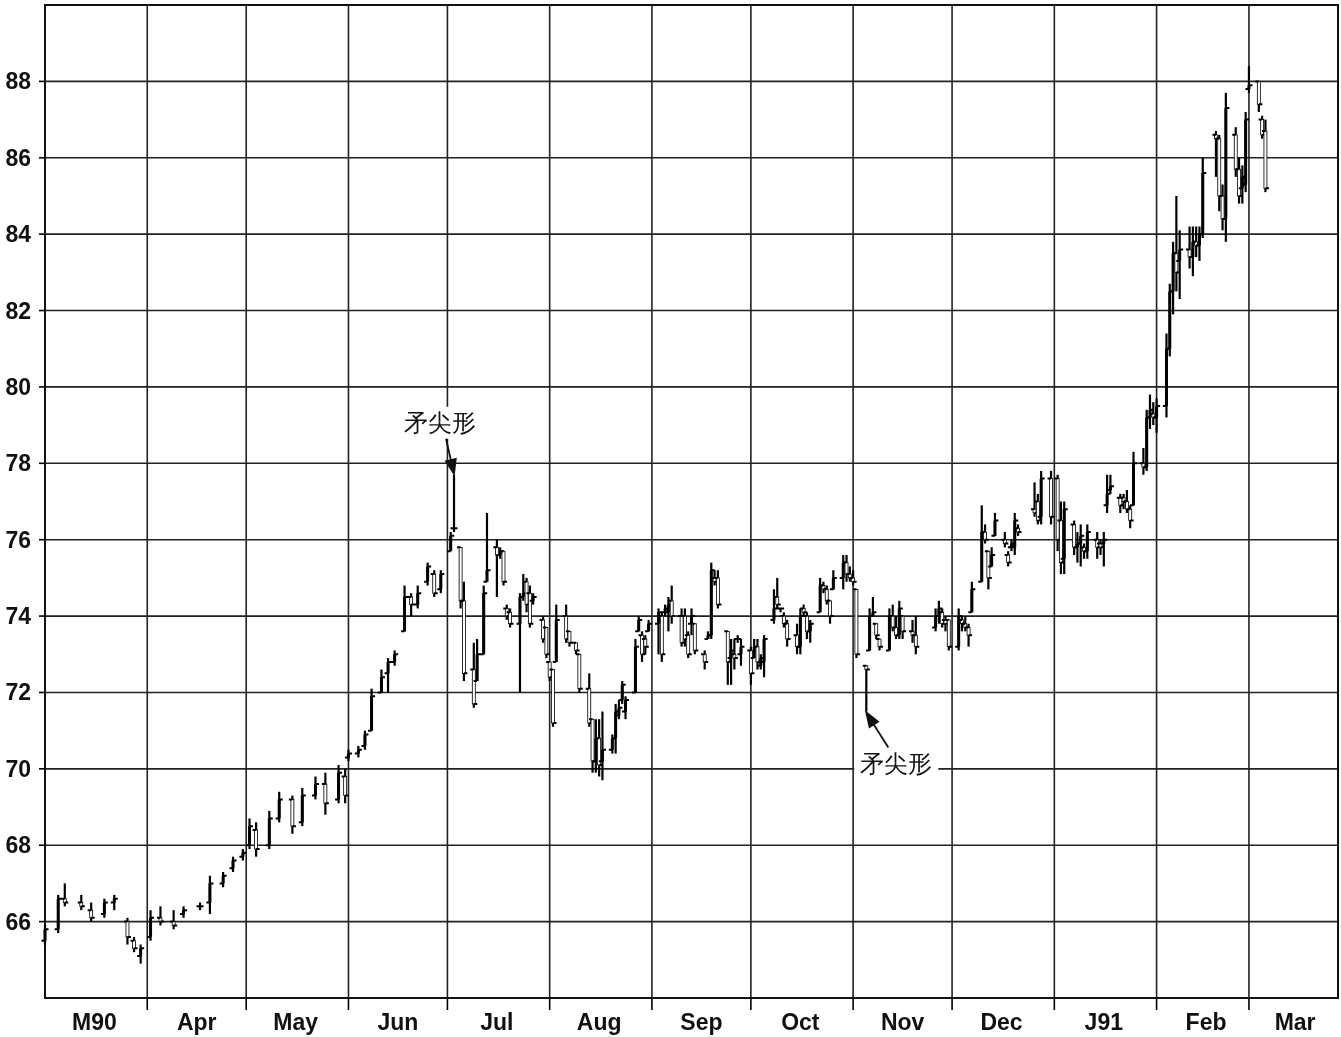 The height and width of the screenshot is (1037, 1341). I want to click on y-tick-label: 84, so click(18, 234).